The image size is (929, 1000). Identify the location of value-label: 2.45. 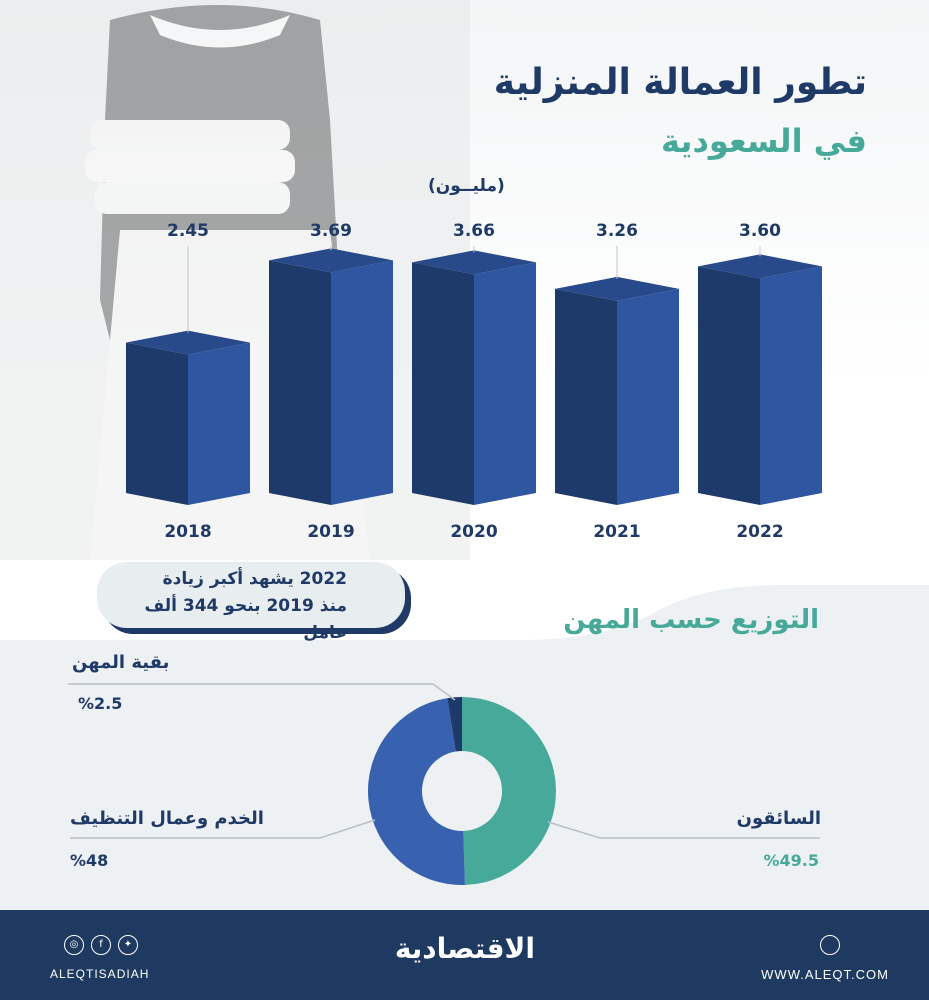
(188, 231).